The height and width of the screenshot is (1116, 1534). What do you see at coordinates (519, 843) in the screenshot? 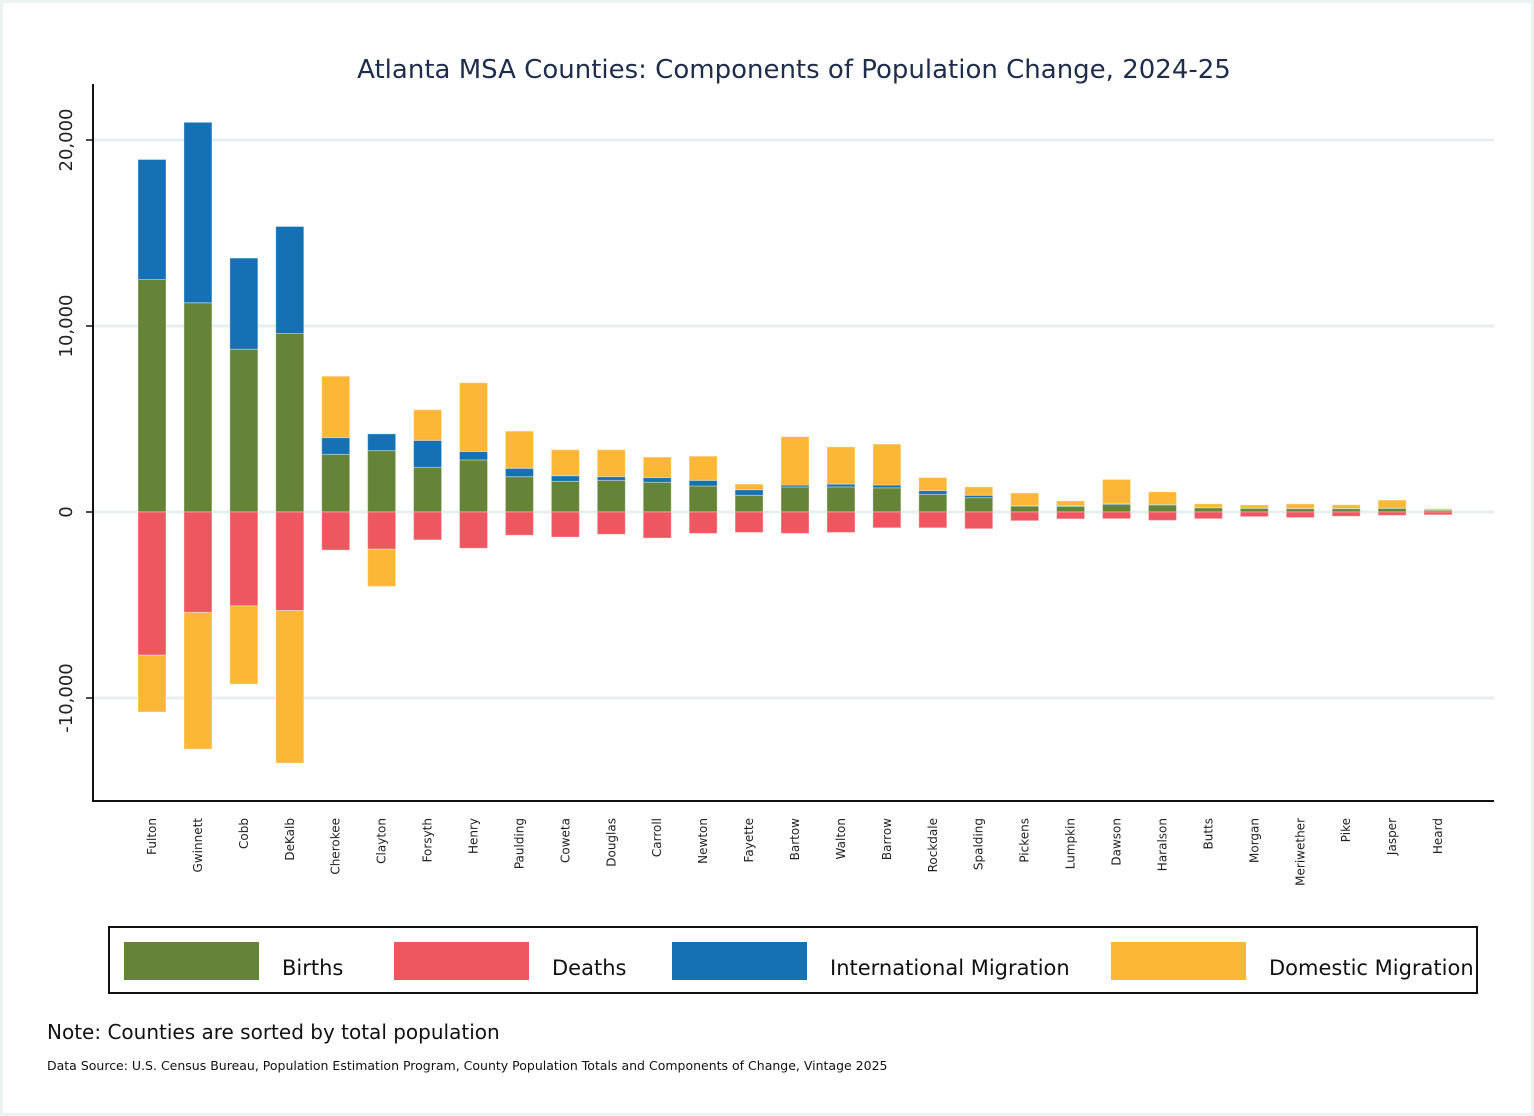
I see `x-tick-label: Paulding` at bounding box center [519, 843].